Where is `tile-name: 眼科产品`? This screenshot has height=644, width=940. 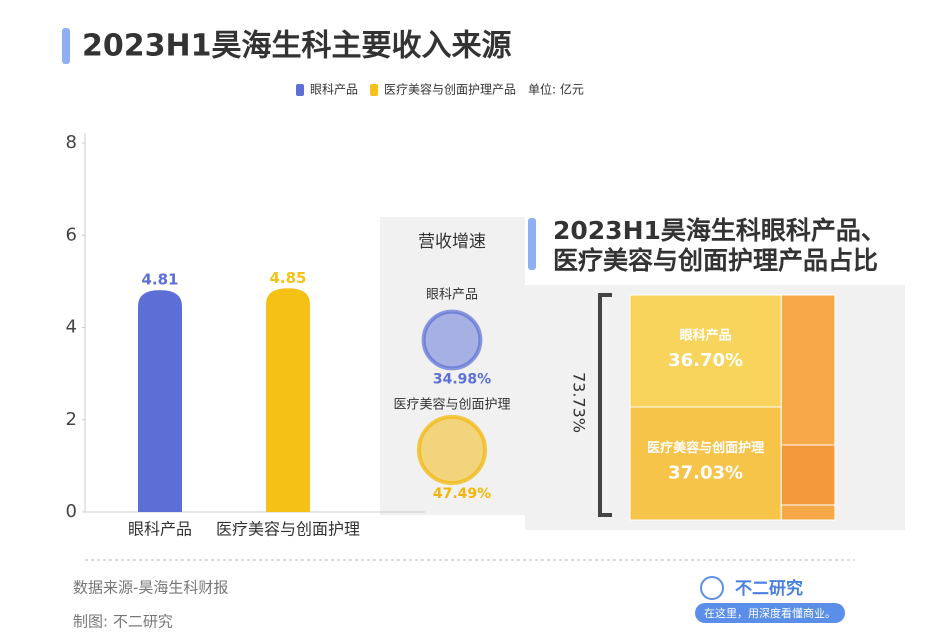
tile-name: 眼科产品 is located at coordinates (706, 335).